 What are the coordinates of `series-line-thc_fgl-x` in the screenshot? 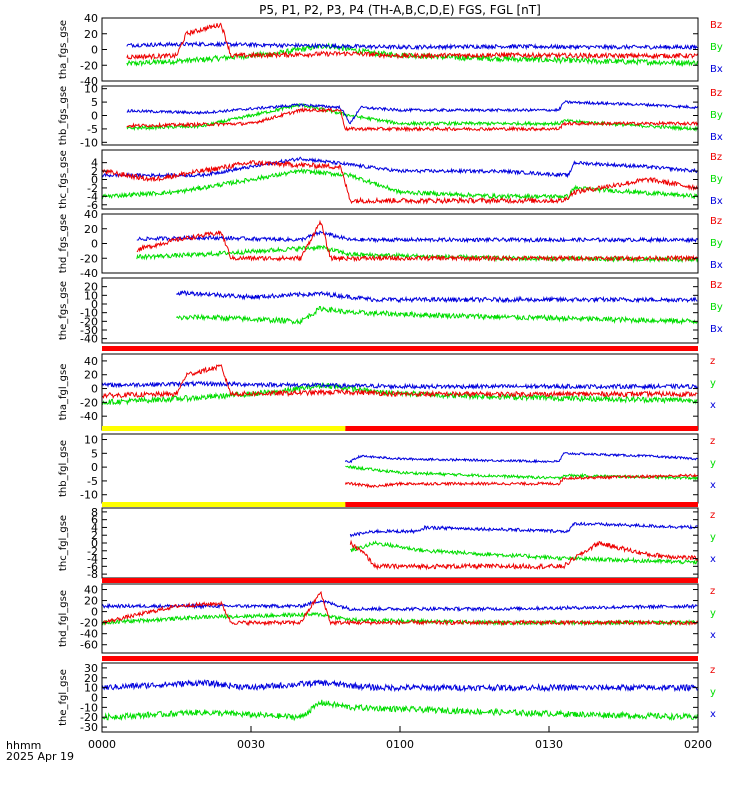 It's located at (523, 529).